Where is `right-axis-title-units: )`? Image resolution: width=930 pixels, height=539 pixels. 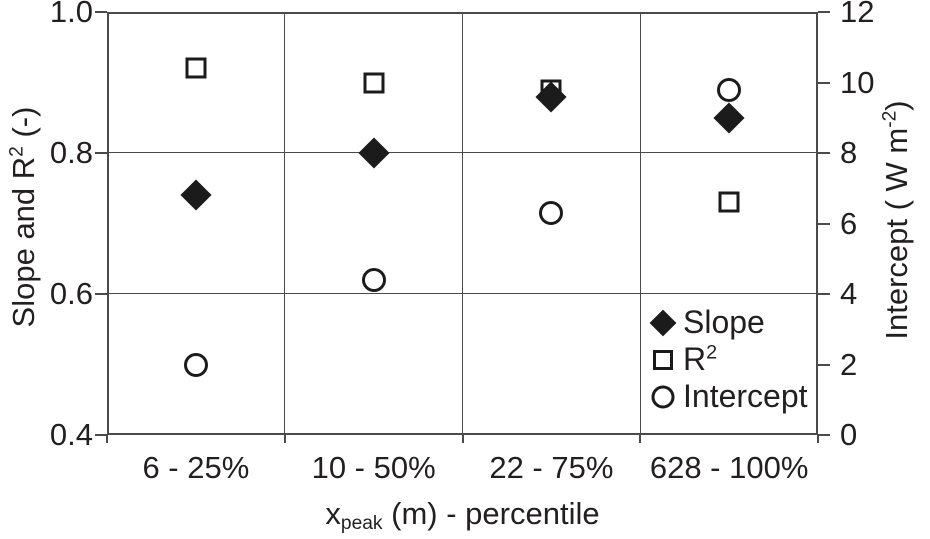 right-axis-title-units: ) is located at coordinates (896, 105).